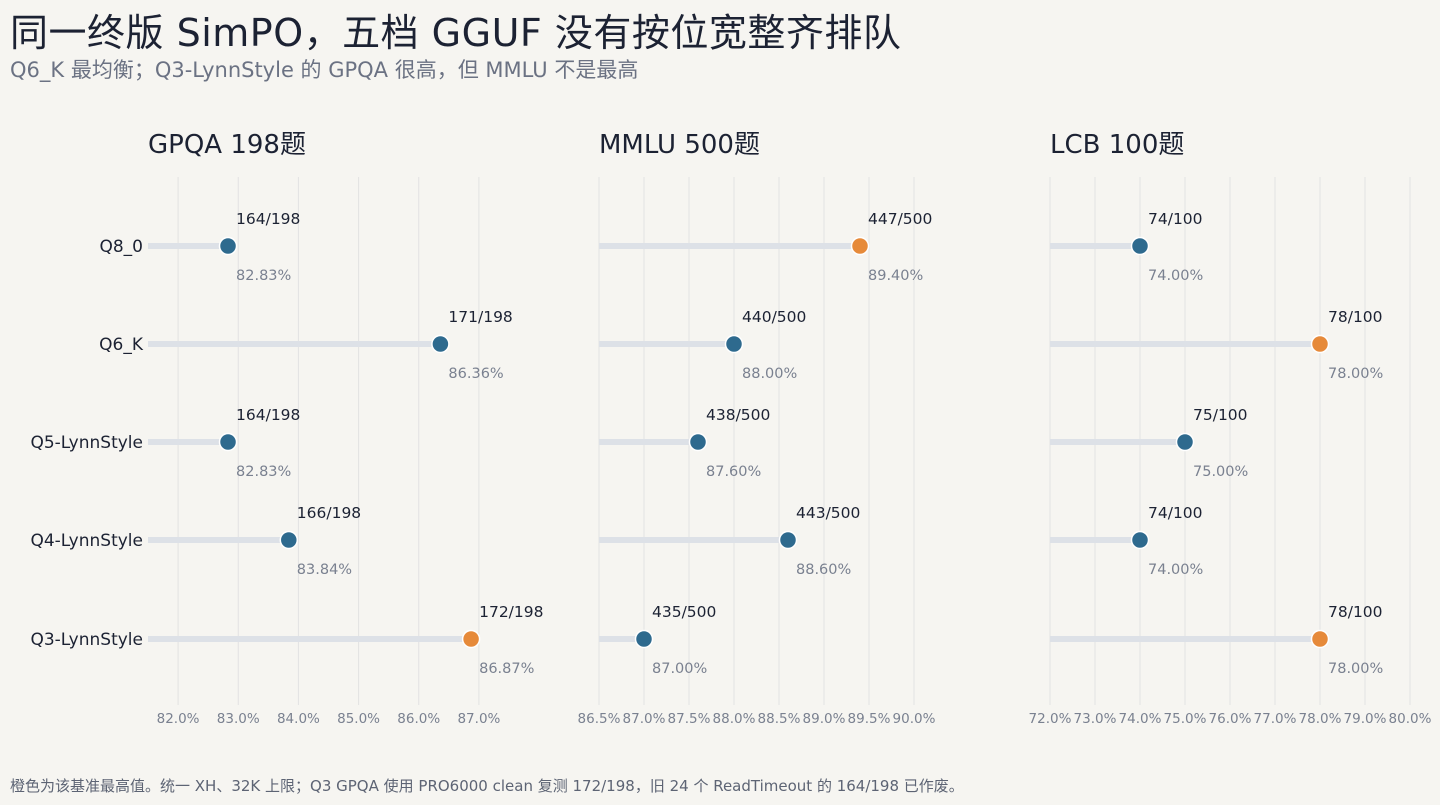  What do you see at coordinates (823, 570) in the screenshot?
I see `value-label: 88.60%` at bounding box center [823, 570].